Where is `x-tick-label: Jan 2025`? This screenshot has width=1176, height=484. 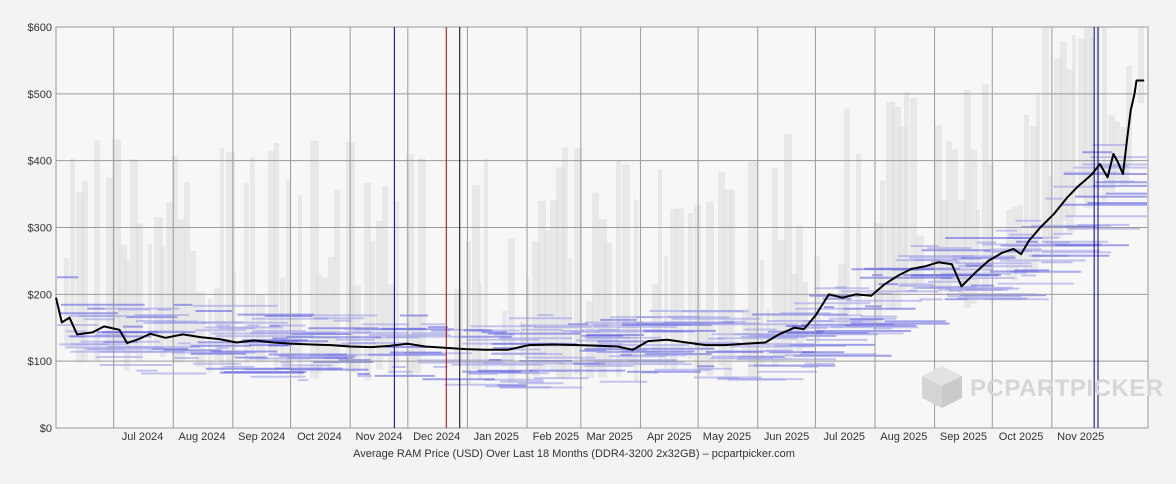
x-tick-label: Jan 2025 is located at coordinates (496, 437).